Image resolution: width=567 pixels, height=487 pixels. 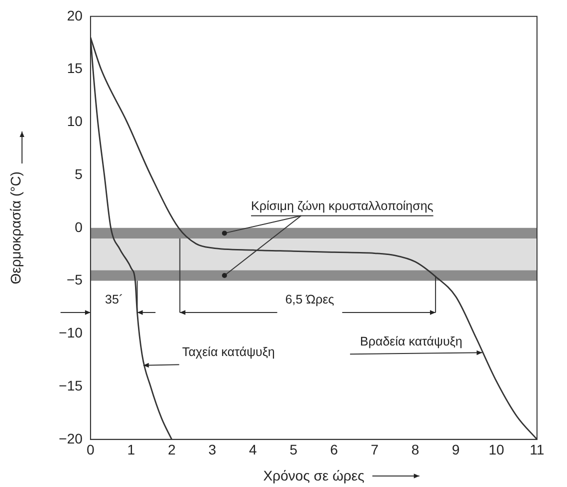 What do you see at coordinates (374, 450) in the screenshot?
I see `x-tick-label: 7` at bounding box center [374, 450].